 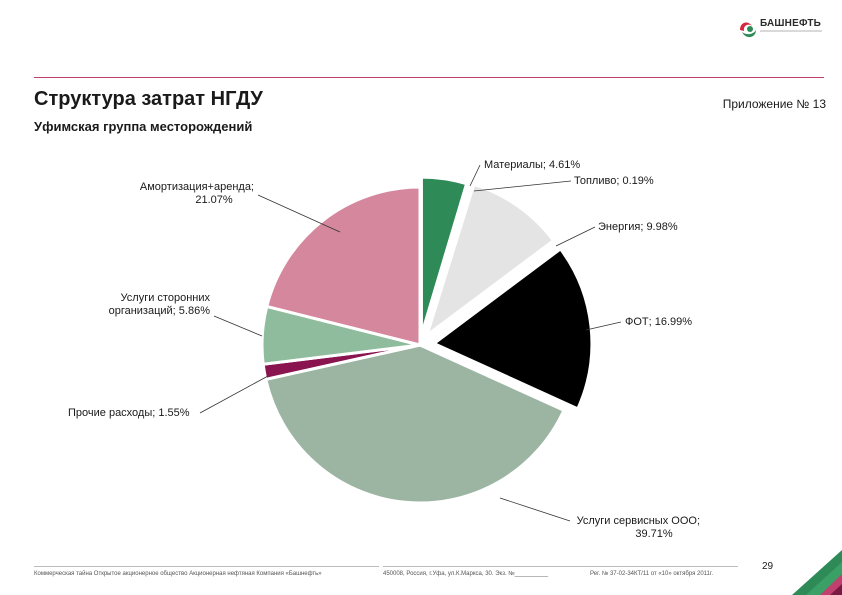 What do you see at coordinates (791, 31) in the screenshot?
I see `logo-underline` at bounding box center [791, 31].